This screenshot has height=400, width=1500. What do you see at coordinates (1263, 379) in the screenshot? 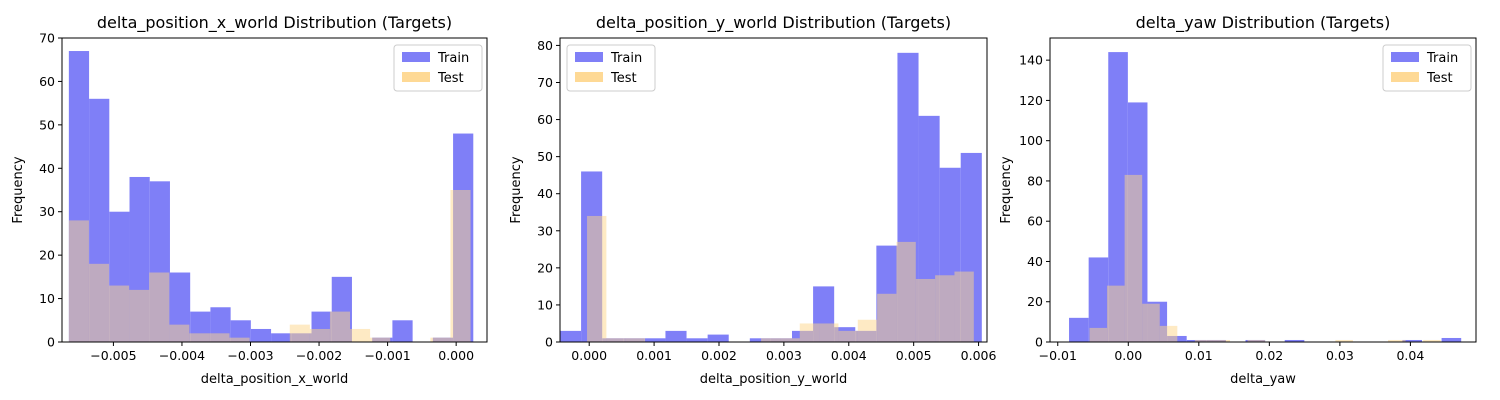
I see `x-axis-label: delta_yaw` at bounding box center [1263, 379].